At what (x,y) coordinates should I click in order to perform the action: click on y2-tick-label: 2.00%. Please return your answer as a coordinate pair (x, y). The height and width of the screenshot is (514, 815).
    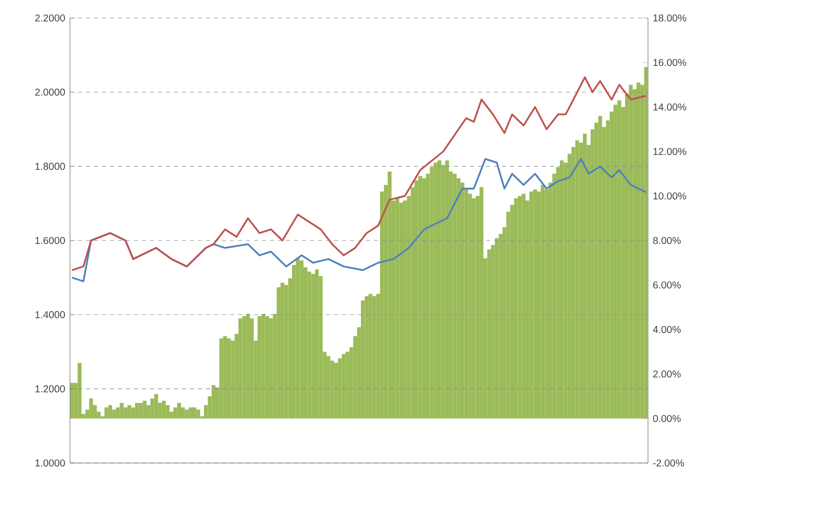
    Looking at the image, I should click on (667, 374).